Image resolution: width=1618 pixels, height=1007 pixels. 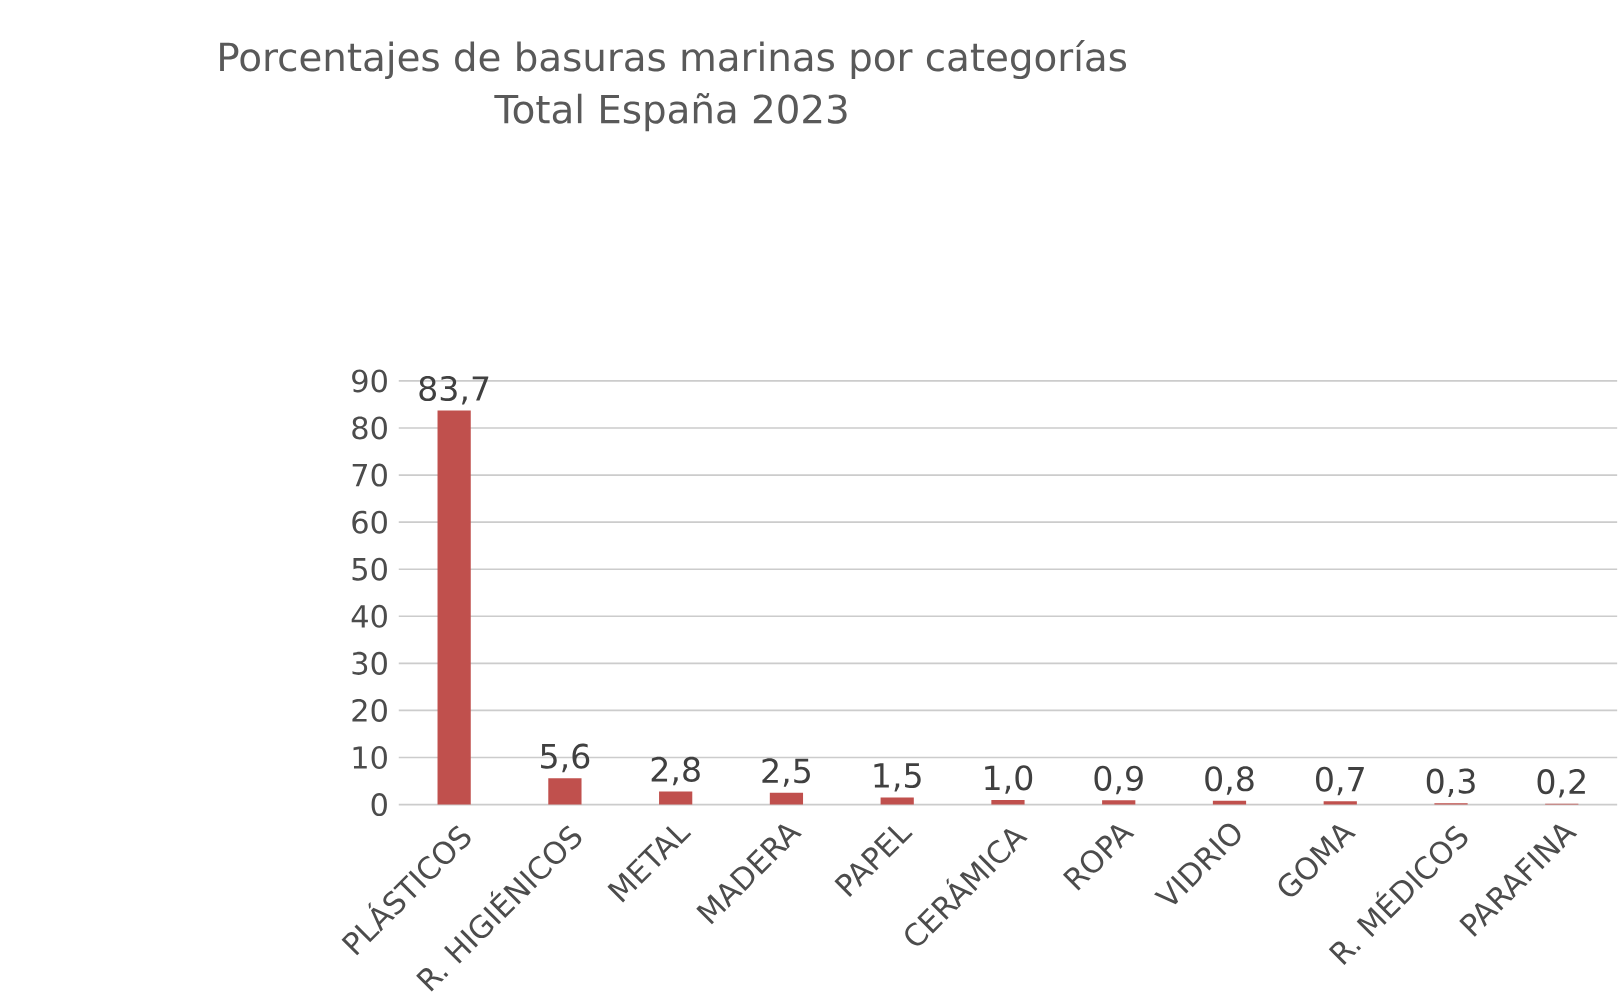 I want to click on y-tick-label: 50, so click(x=369, y=569).